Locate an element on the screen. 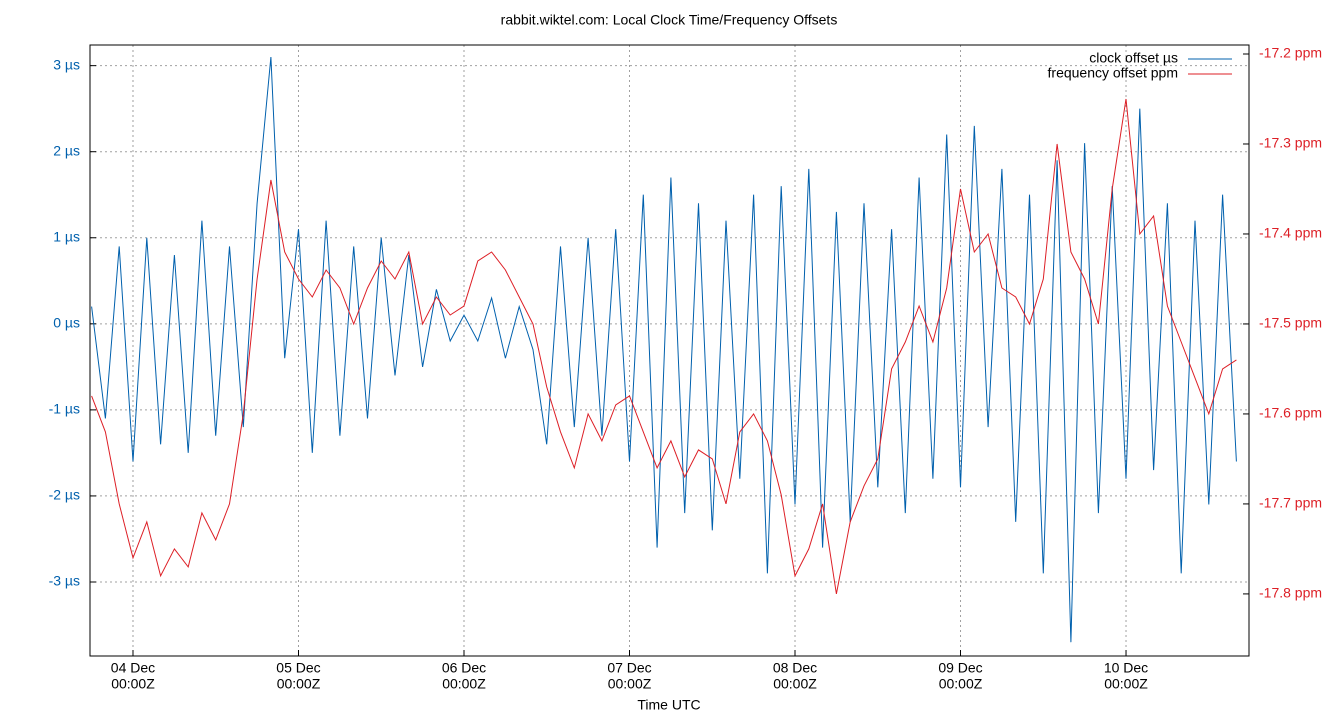 The height and width of the screenshot is (720, 1340). x-tick-label: 10 Dec is located at coordinates (1126, 668).